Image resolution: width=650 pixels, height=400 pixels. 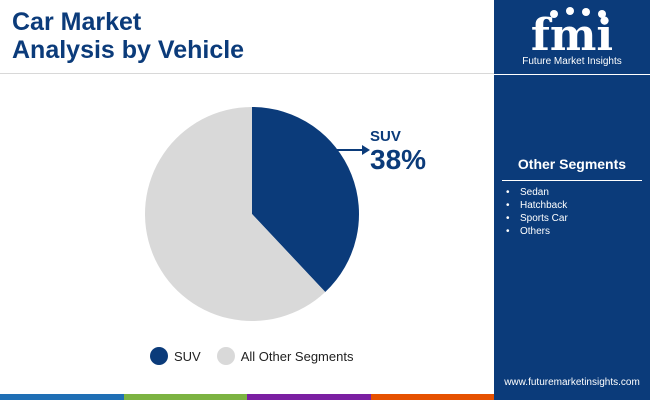 I want to click on legend-item-other: All Other Segments, so click(x=285, y=356).